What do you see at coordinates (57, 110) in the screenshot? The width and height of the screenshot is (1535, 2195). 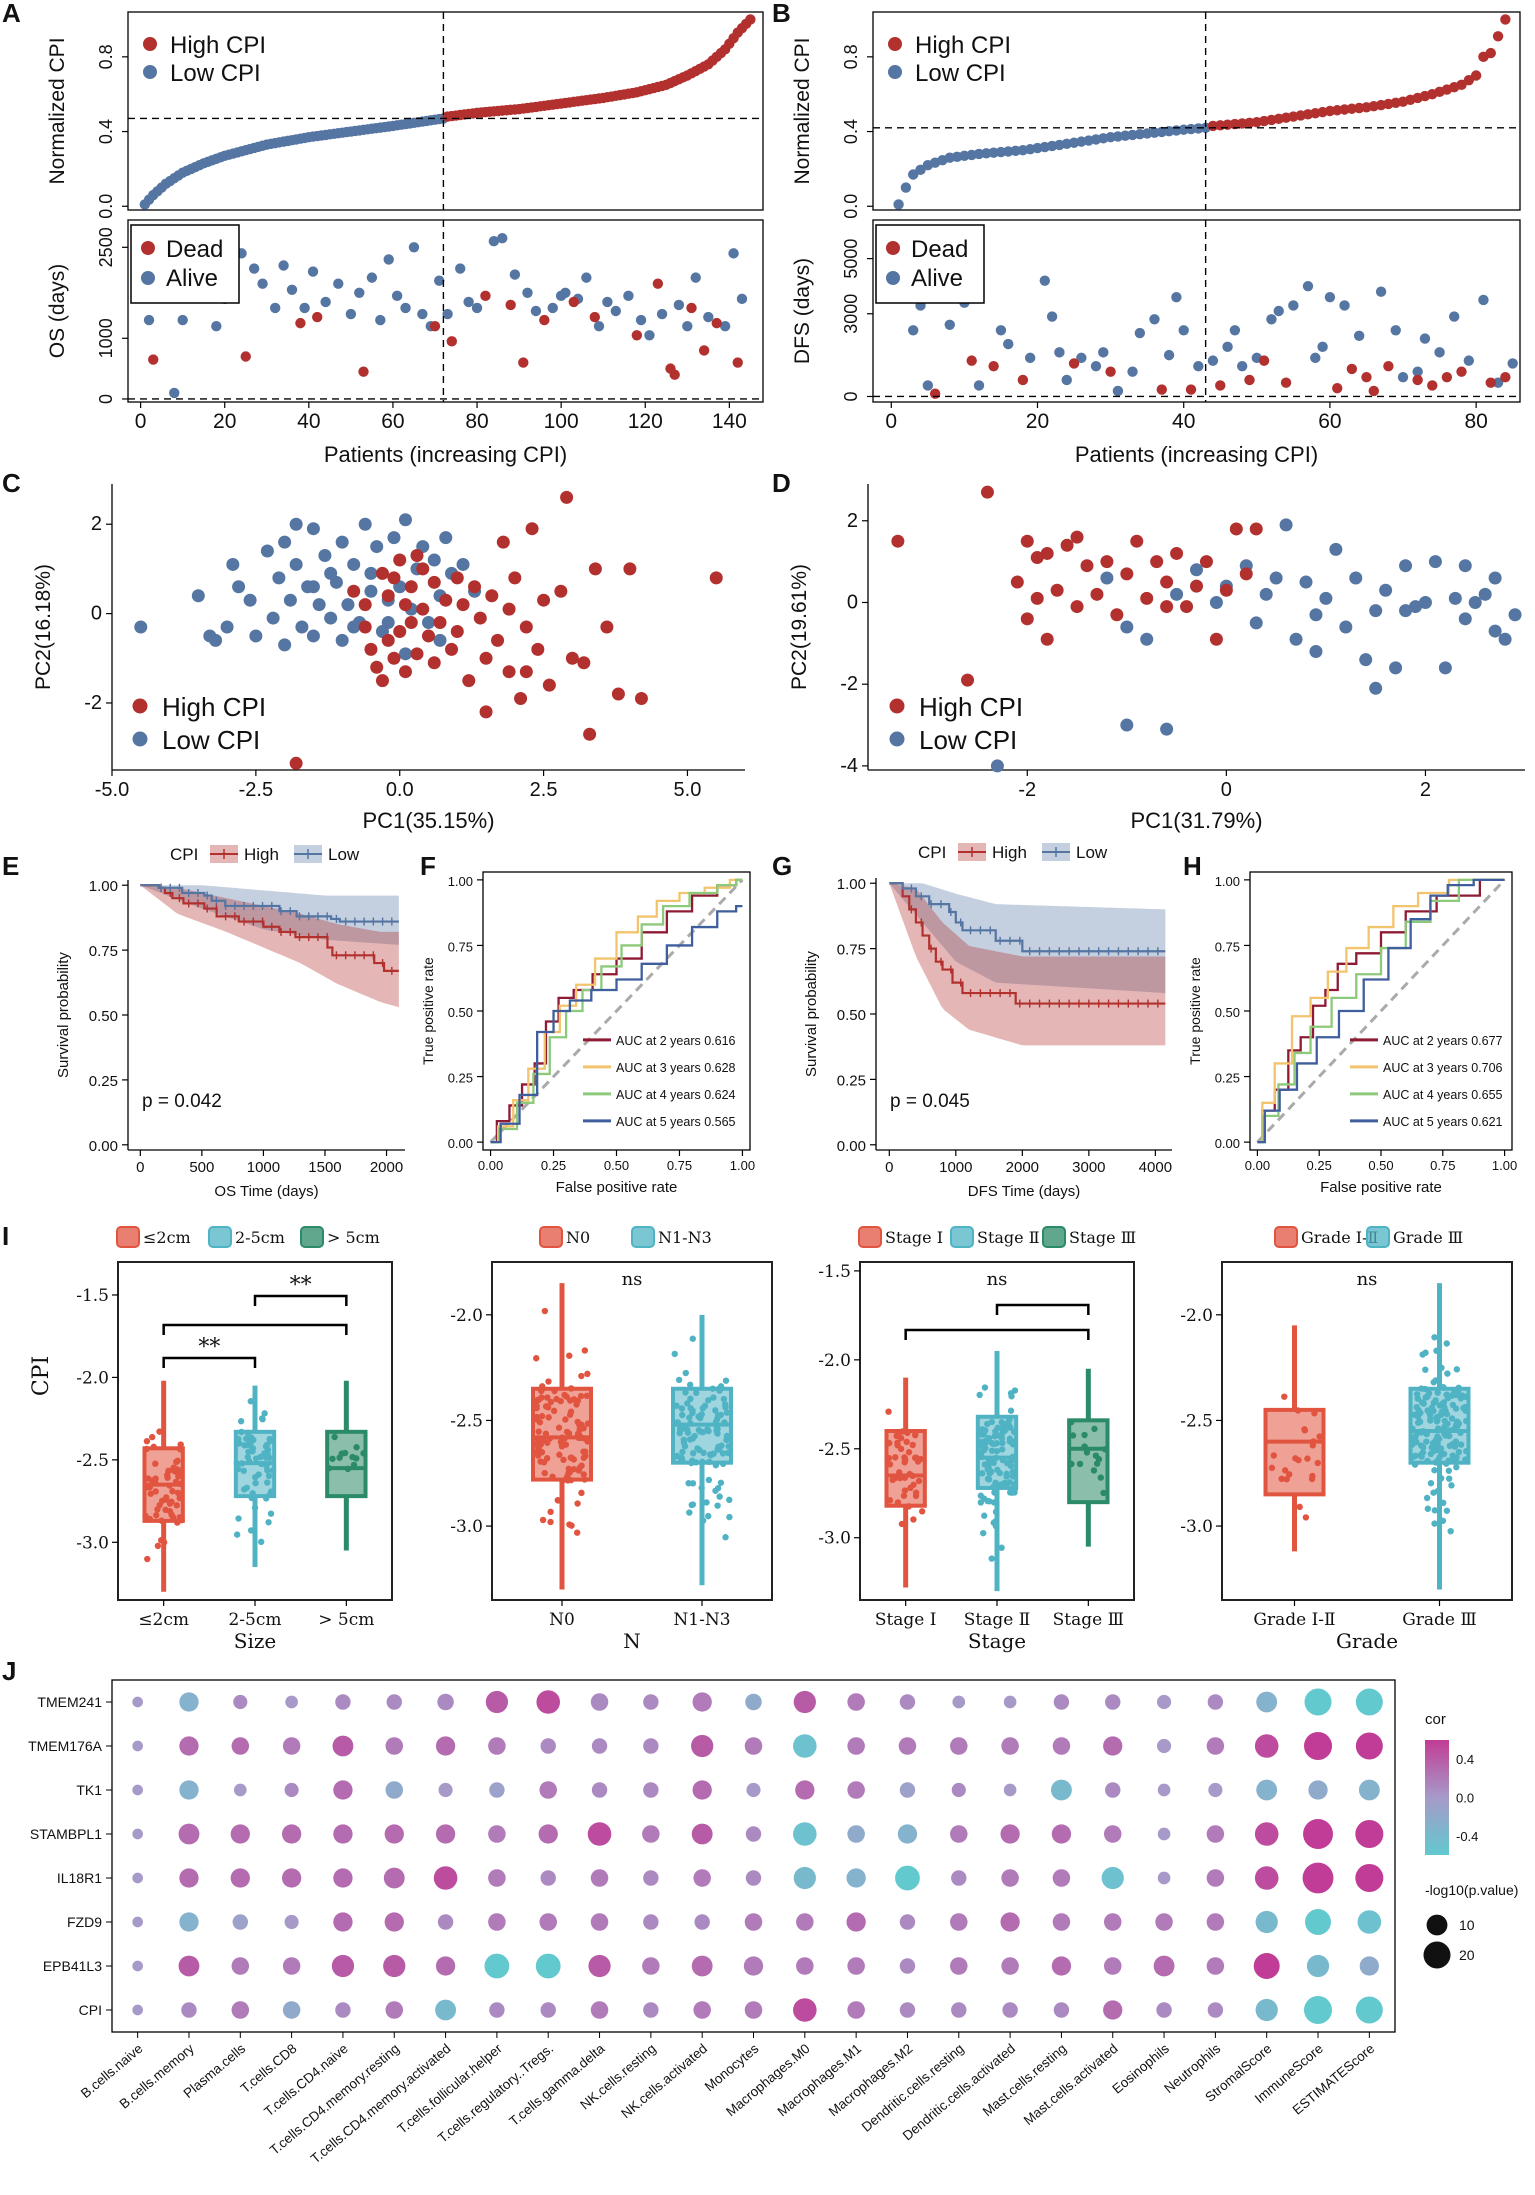 I see `y-axis-title: Normalized CPI` at bounding box center [57, 110].